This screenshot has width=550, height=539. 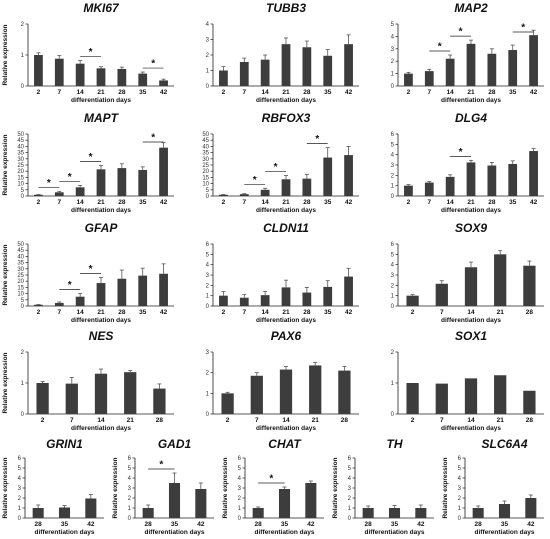 I want to click on y-tick-label: 6, so click(x=393, y=135).